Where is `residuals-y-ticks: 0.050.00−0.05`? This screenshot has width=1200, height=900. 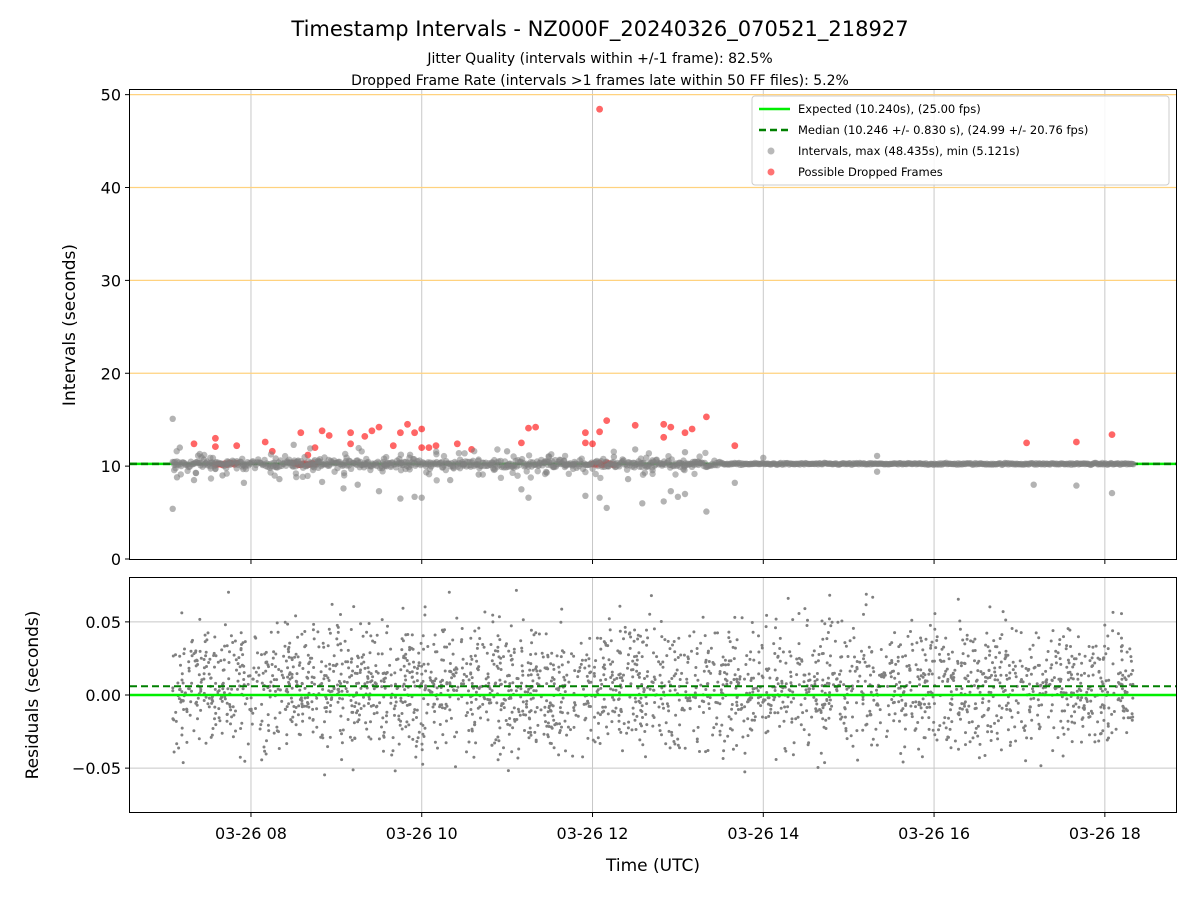
residuals-y-ticks: 0.050.00−0.05 is located at coordinates (101, 695).